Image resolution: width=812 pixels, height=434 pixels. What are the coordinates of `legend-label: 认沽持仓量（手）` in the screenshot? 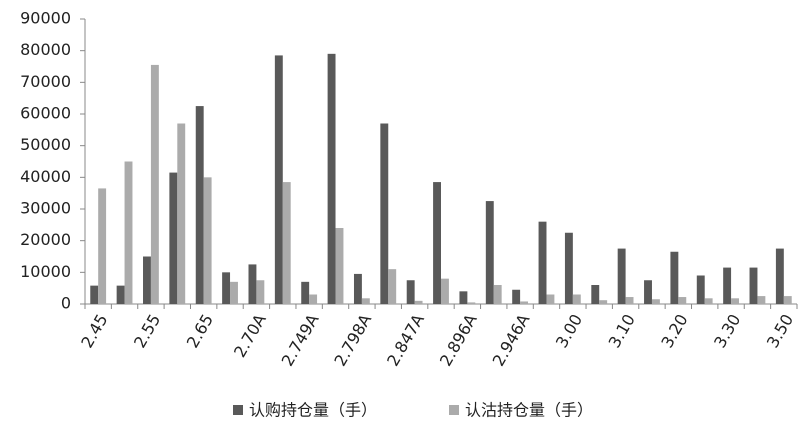 It's located at (529, 410).